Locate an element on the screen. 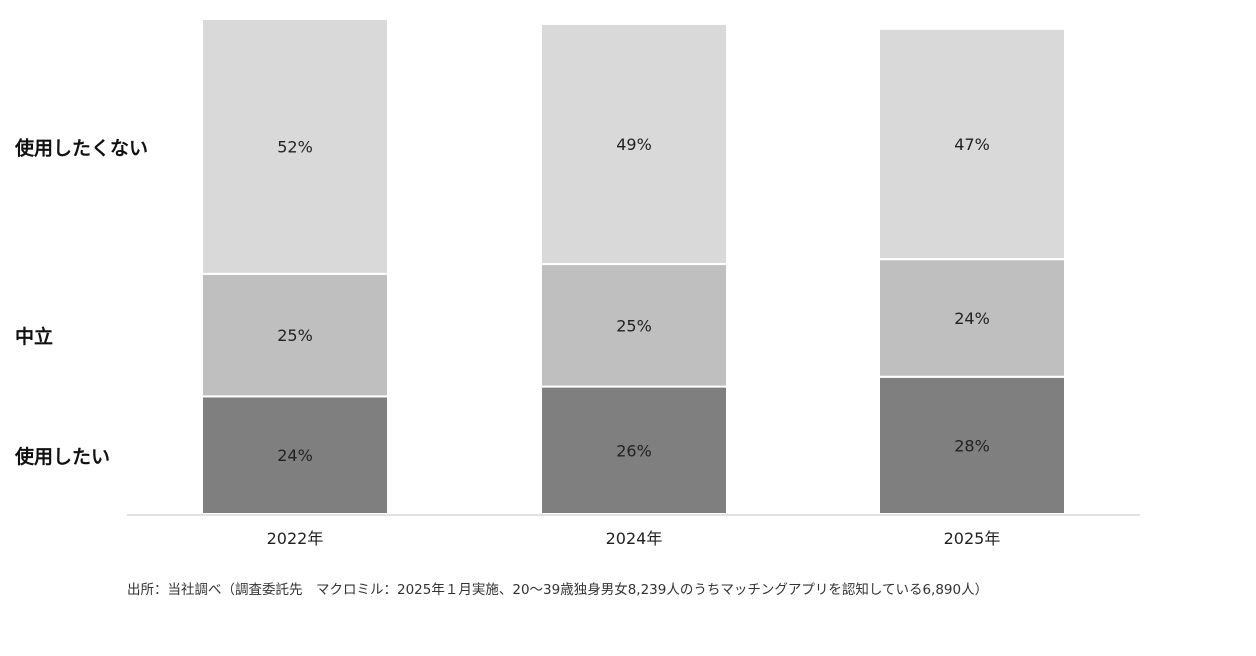 Image resolution: width=1256 pixels, height=656 pixels. x-tick-label: 2025年 is located at coordinates (972, 538).